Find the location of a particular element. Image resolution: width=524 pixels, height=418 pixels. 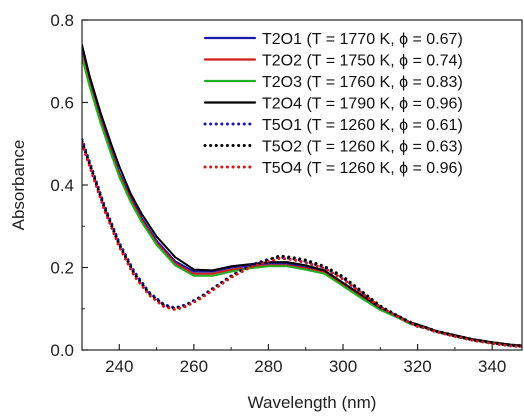

y-axis-title: Absorbance is located at coordinates (18, 185).